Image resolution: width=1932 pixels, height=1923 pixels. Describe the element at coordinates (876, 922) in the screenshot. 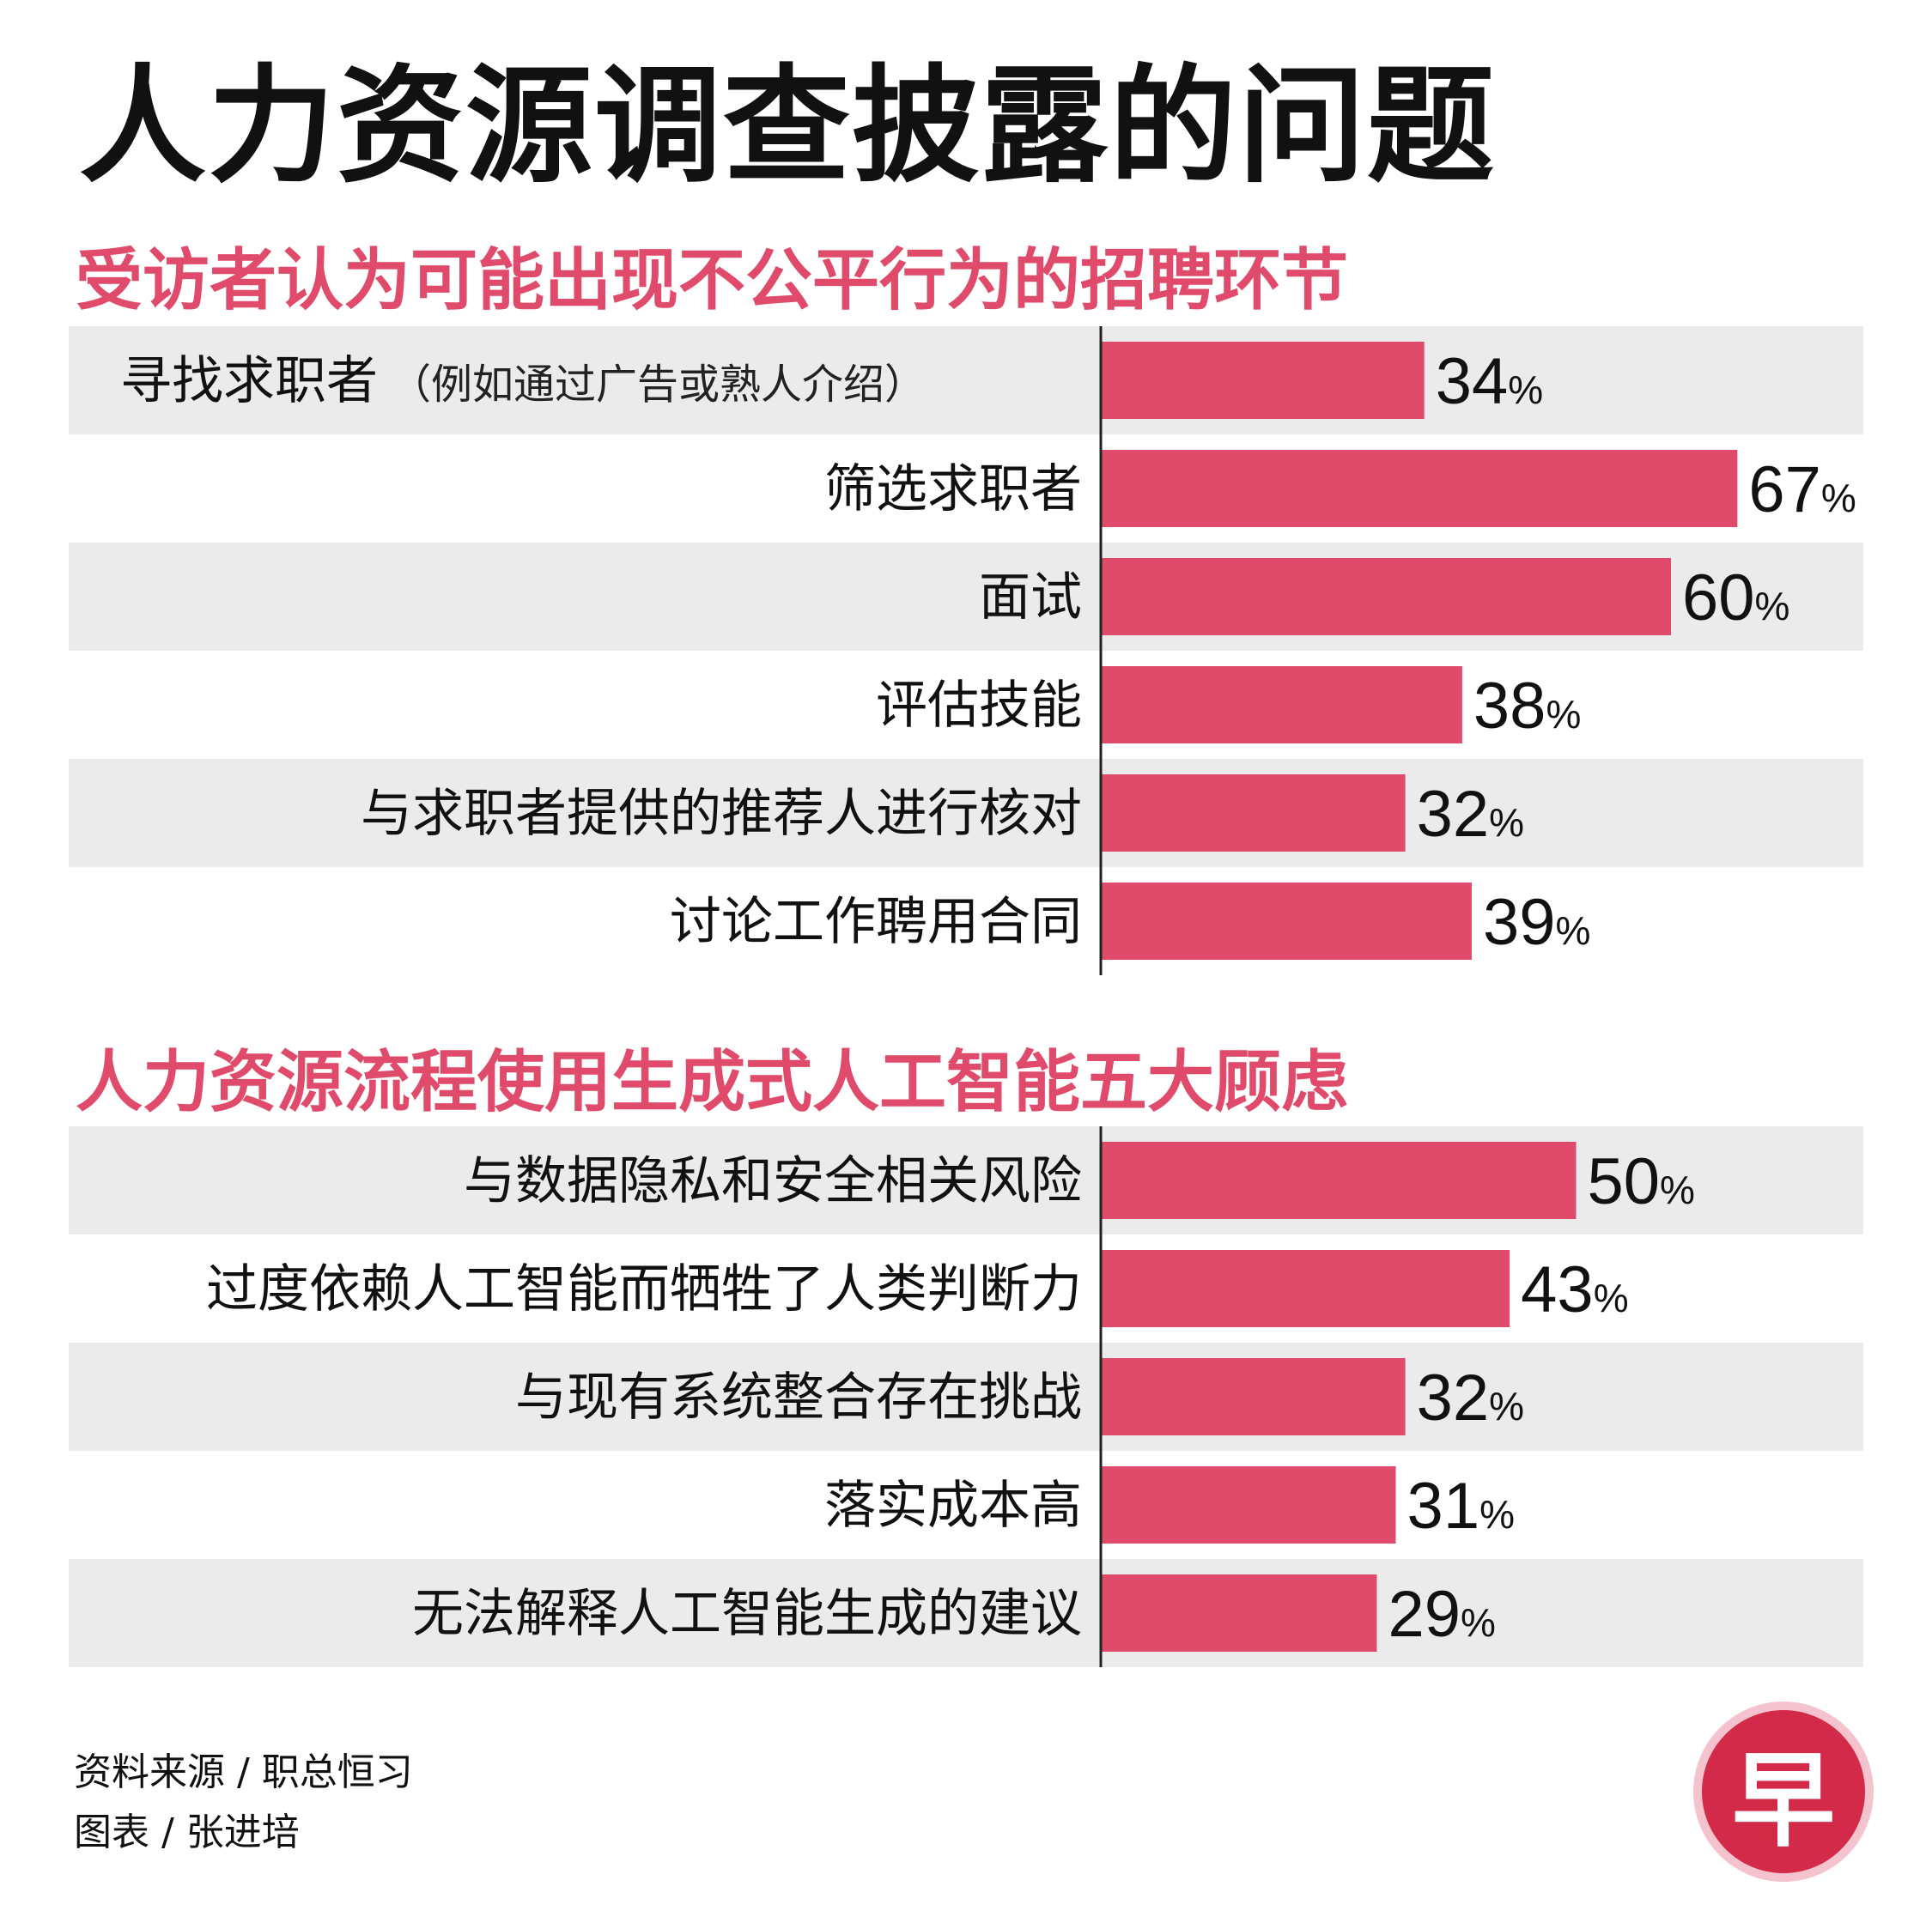

I see `category-label: 讨论工作聘用合同` at that location.